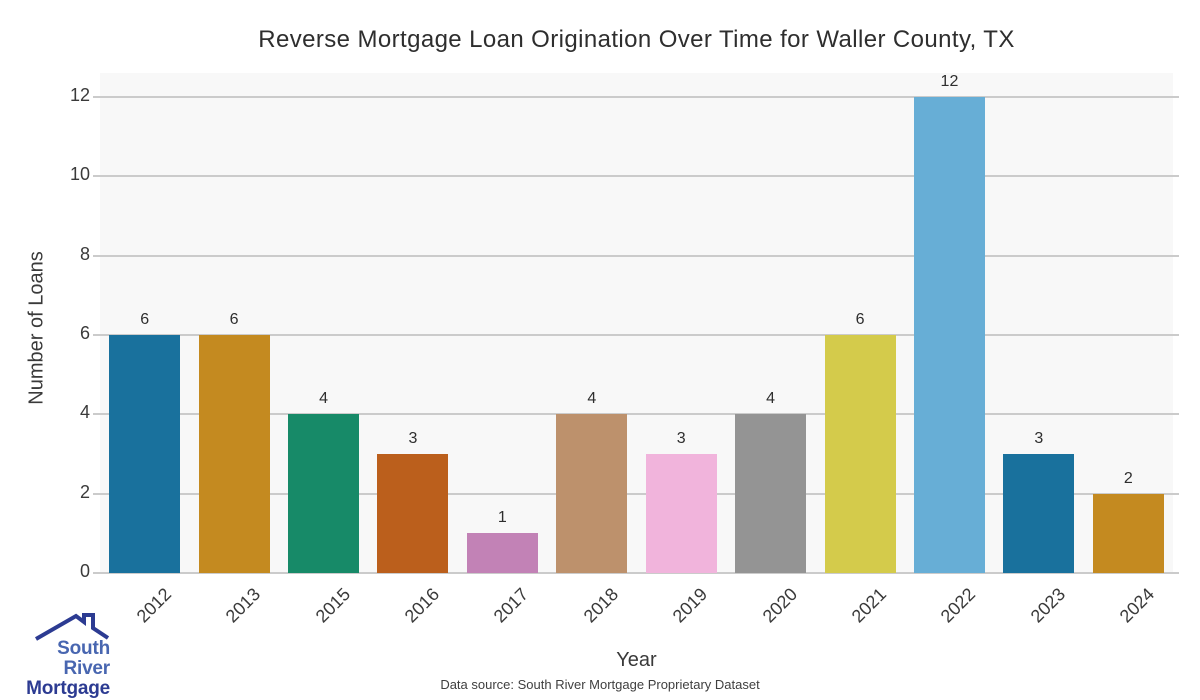 This screenshot has height=700, width=1200. Describe the element at coordinates (1128, 533) in the screenshot. I see `bar-2024` at that location.